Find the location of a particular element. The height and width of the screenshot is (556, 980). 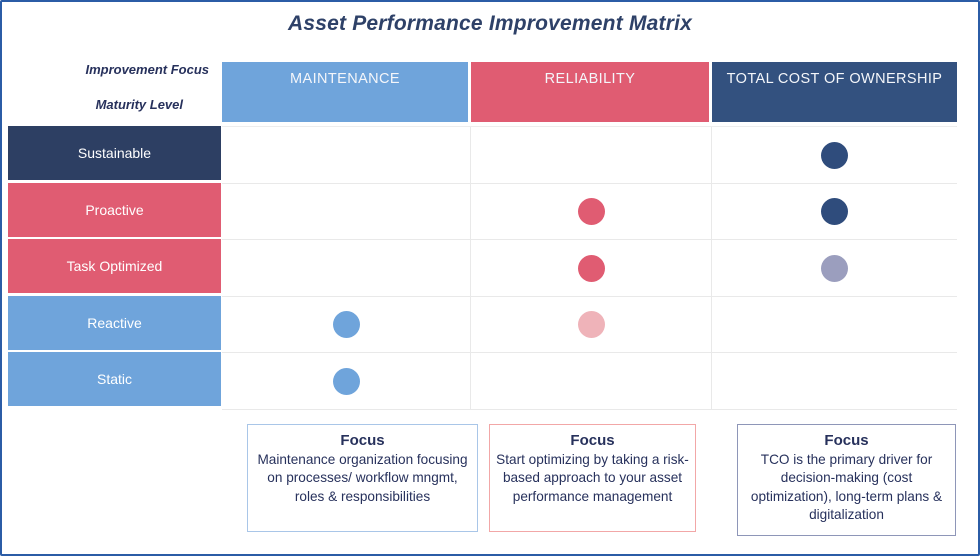

page-title: Asset Performance Improvement Matrix is located at coordinates (489, 23).